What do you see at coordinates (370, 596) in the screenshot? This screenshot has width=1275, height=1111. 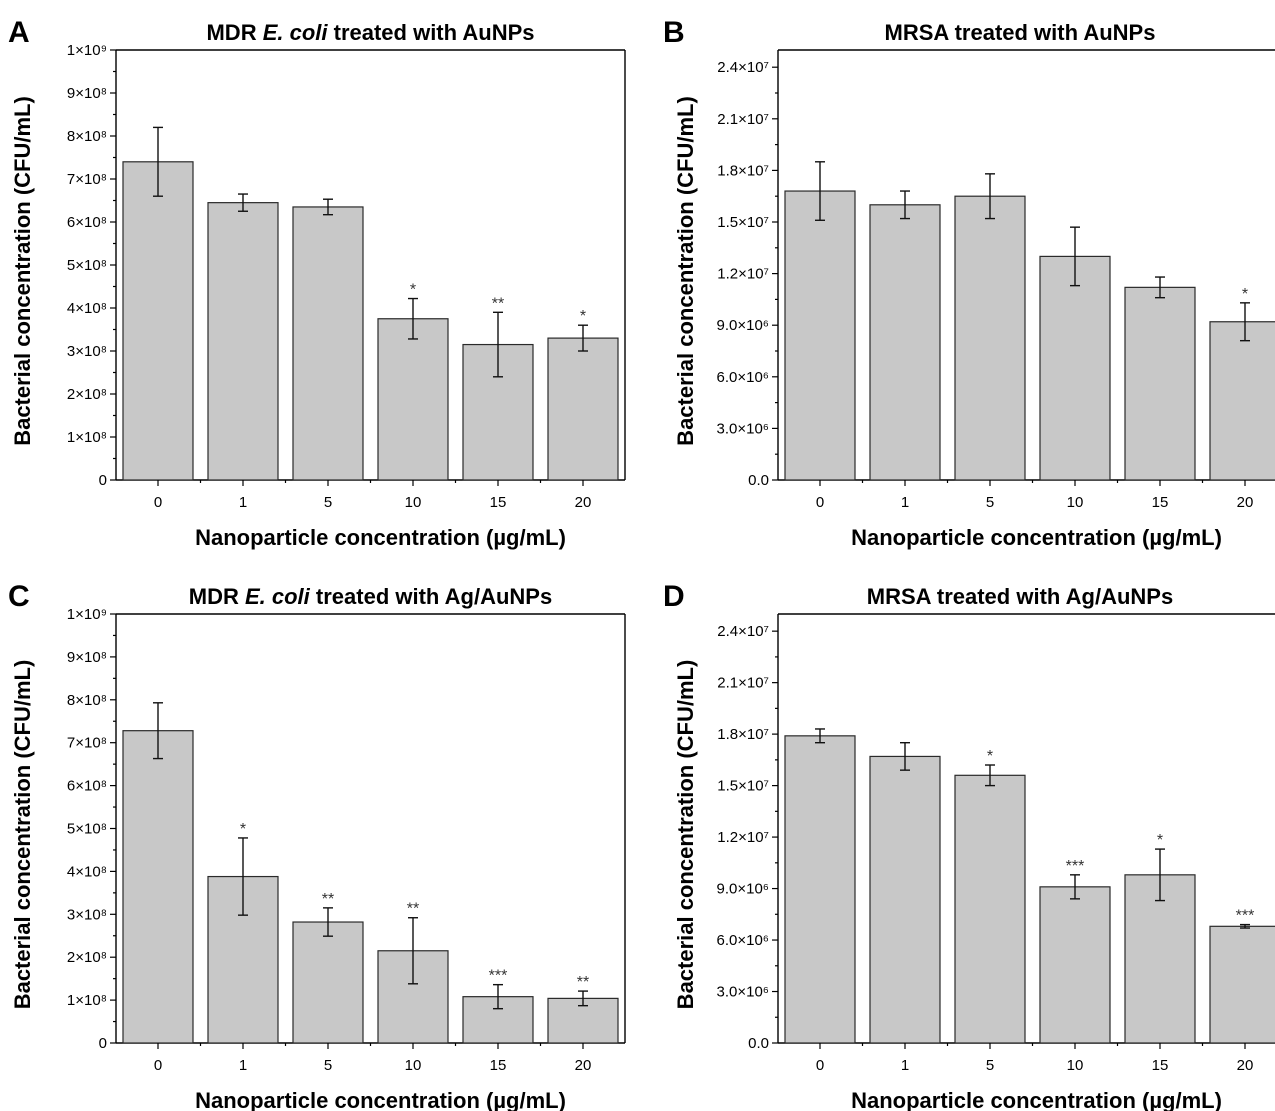 I see `chart-title: MDR E. coli treated with Ag/AuNPs` at bounding box center [370, 596].